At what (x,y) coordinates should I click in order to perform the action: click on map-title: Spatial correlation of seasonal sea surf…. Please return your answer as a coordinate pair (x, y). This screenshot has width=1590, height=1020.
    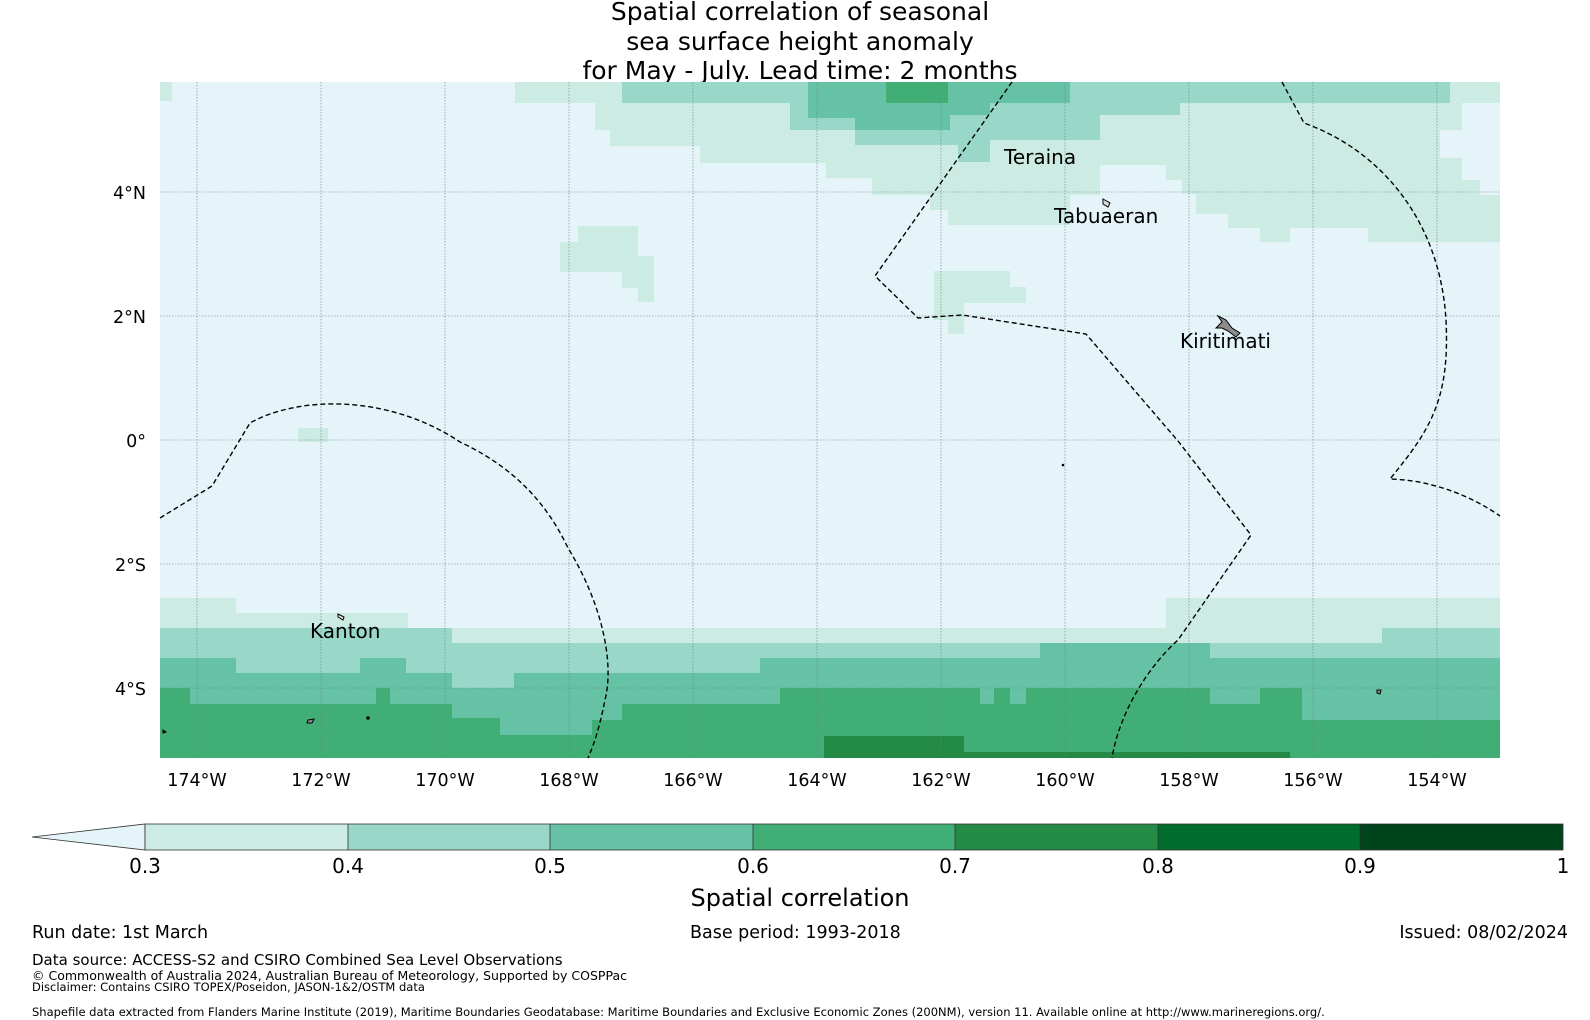
    Looking at the image, I should click on (800, 43).